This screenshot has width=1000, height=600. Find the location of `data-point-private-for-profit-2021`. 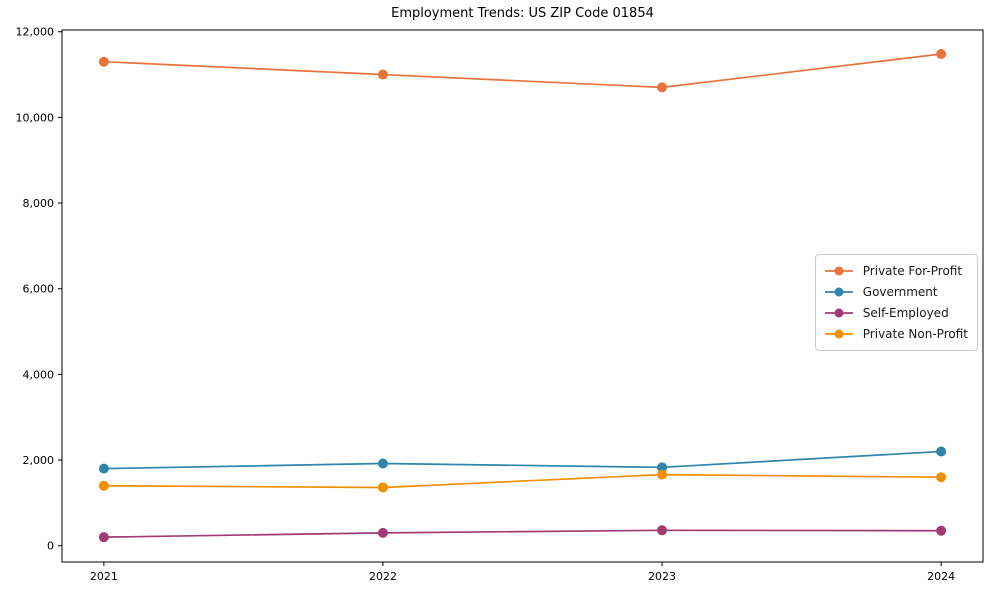

data-point-private-for-profit-2021 is located at coordinates (103, 61).